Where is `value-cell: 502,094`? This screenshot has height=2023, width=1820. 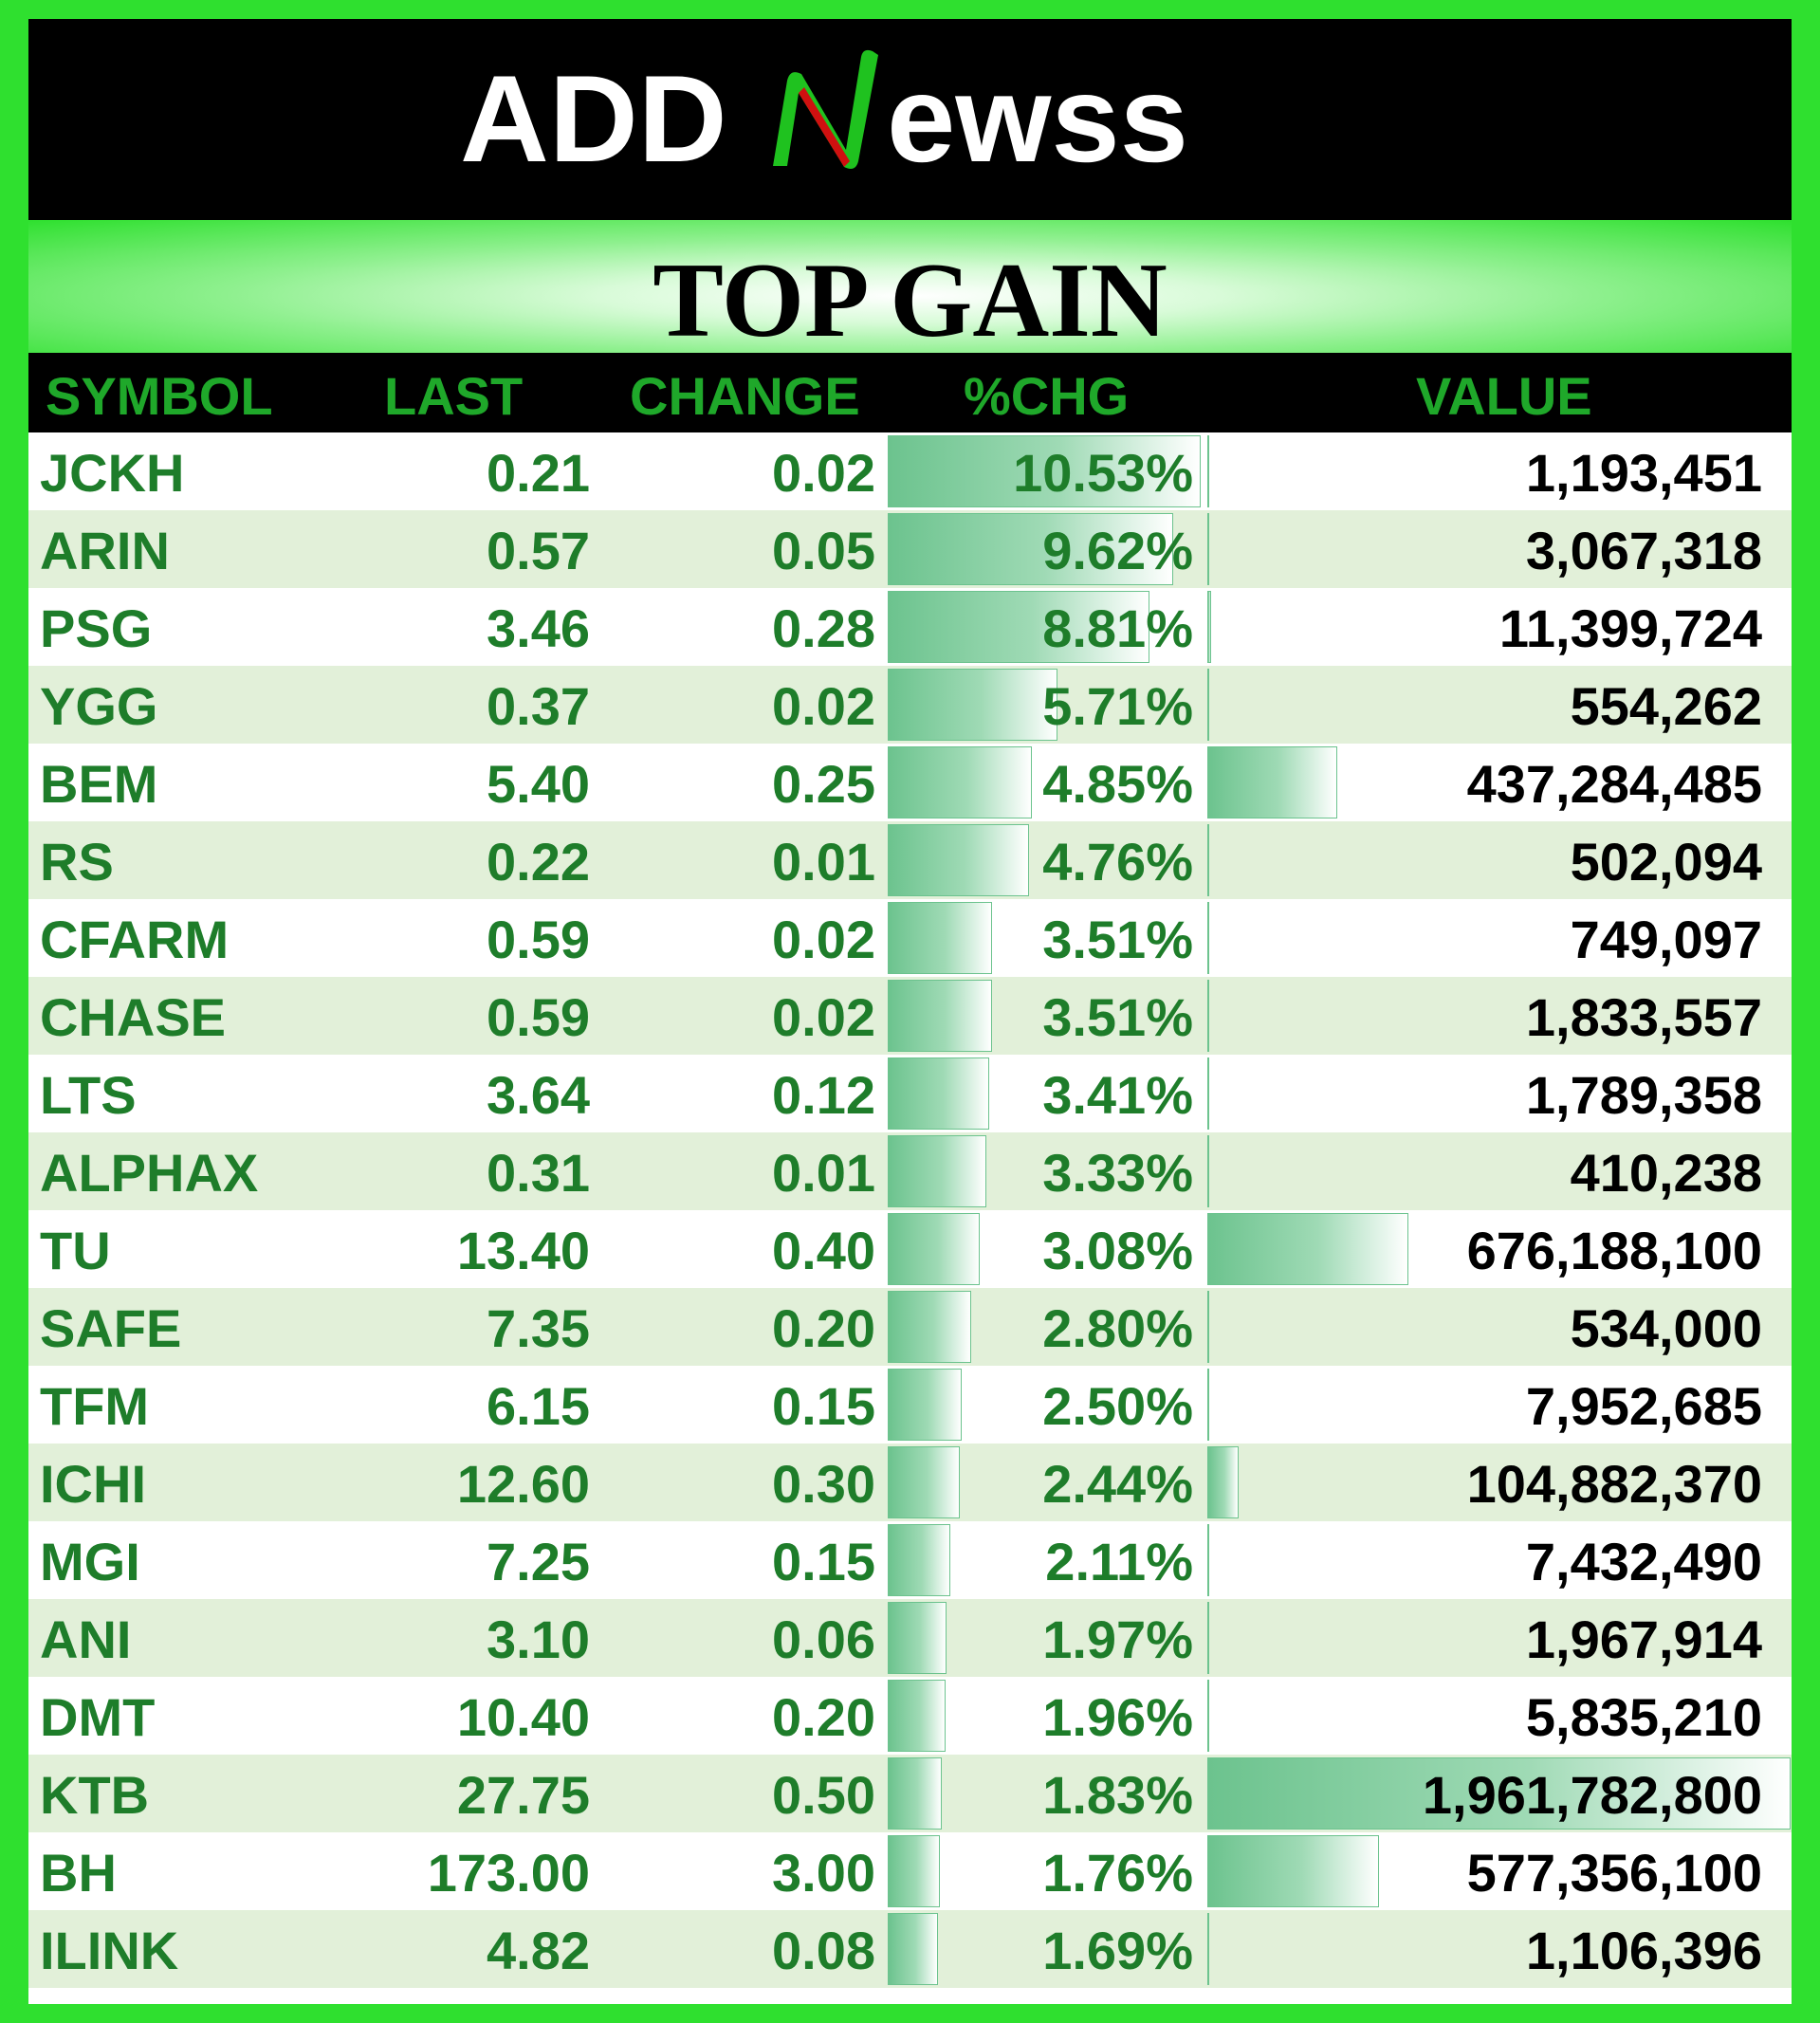 value-cell: 502,094 is located at coordinates (1666, 862).